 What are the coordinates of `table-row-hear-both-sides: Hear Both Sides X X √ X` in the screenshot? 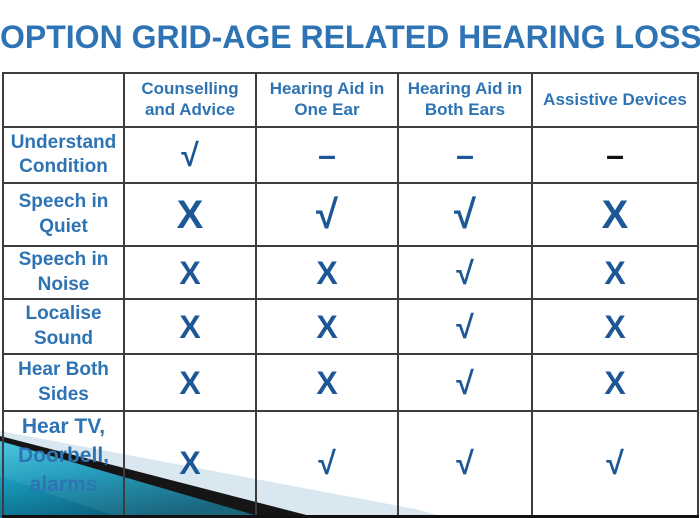 It's located at (350, 382).